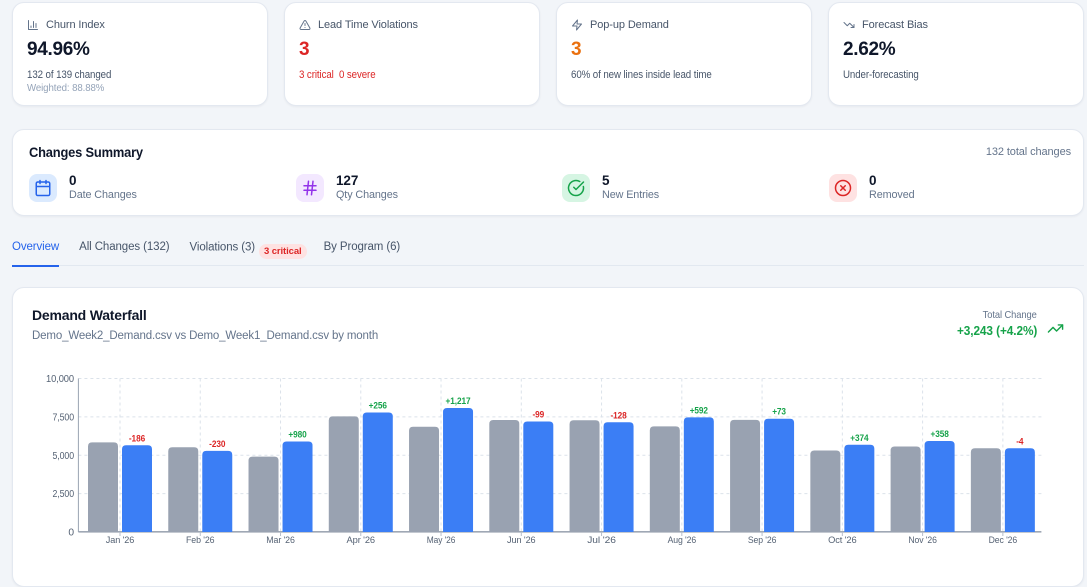 The image size is (1087, 587). Describe the element at coordinates (699, 410) in the screenshot. I see `svg-text: +592` at that location.